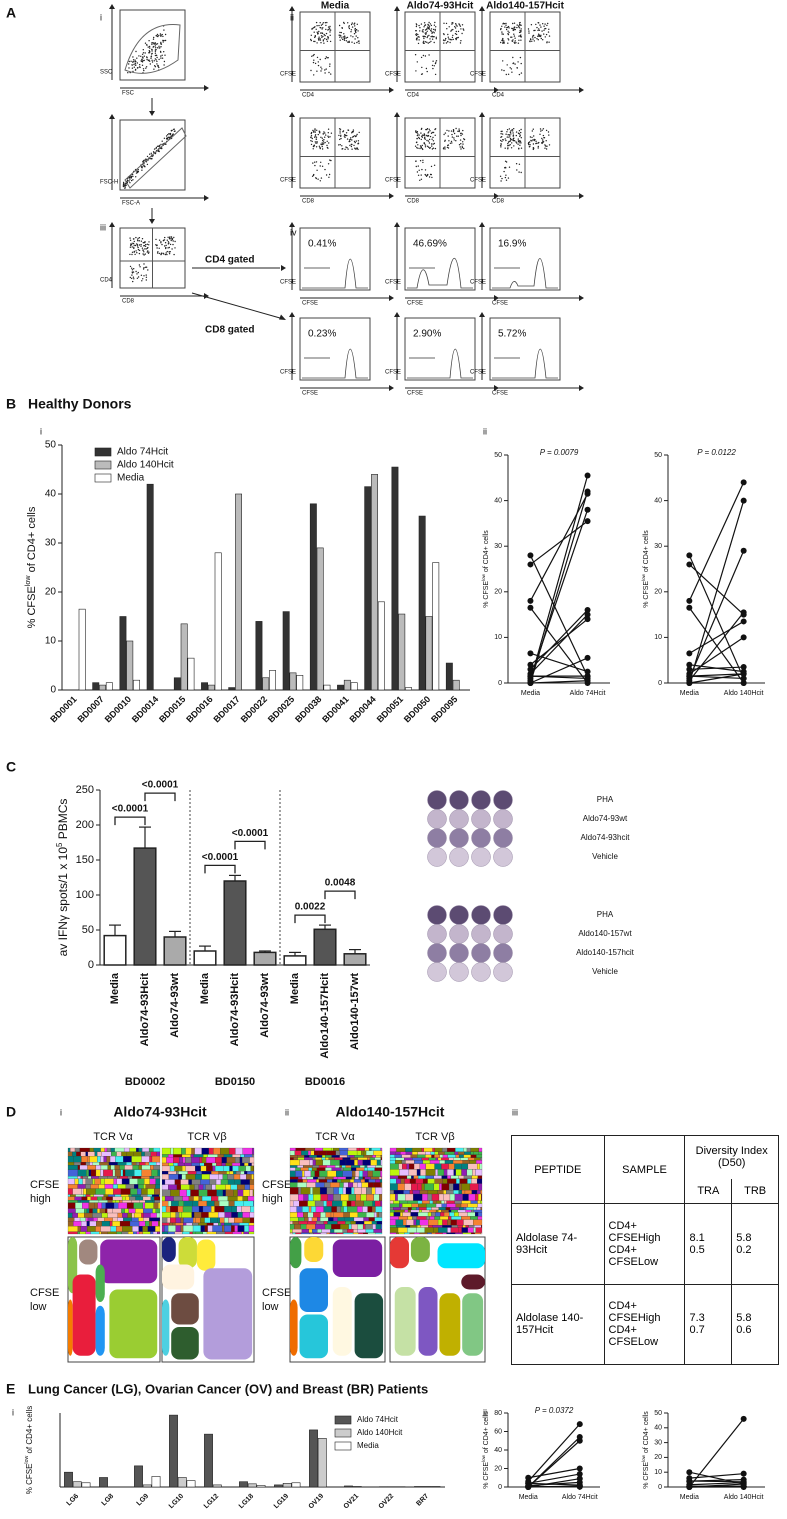 This screenshot has height=1519, width=787. What do you see at coordinates (434, 1137) in the screenshot?
I see `tcr-label: TCR Vβ` at bounding box center [434, 1137].